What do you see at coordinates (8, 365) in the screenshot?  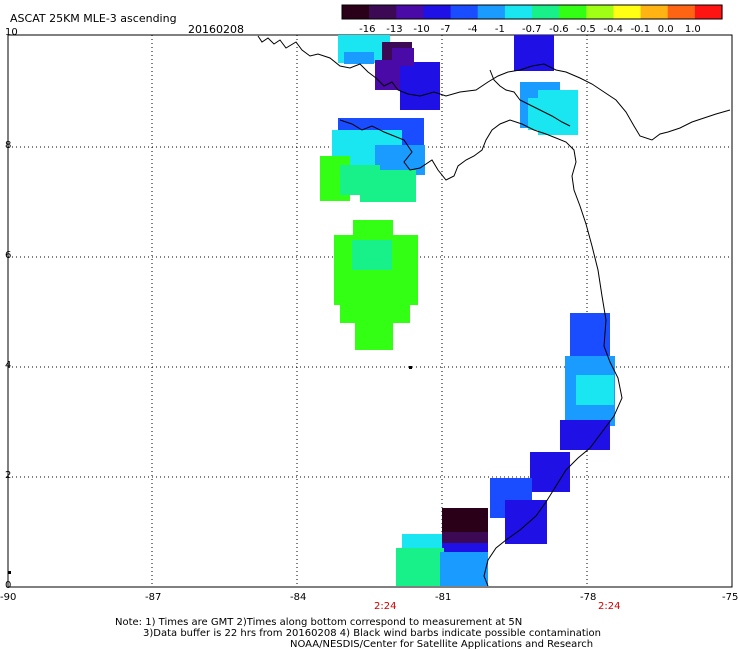 I see `y-tick-4: 4` at bounding box center [8, 365].